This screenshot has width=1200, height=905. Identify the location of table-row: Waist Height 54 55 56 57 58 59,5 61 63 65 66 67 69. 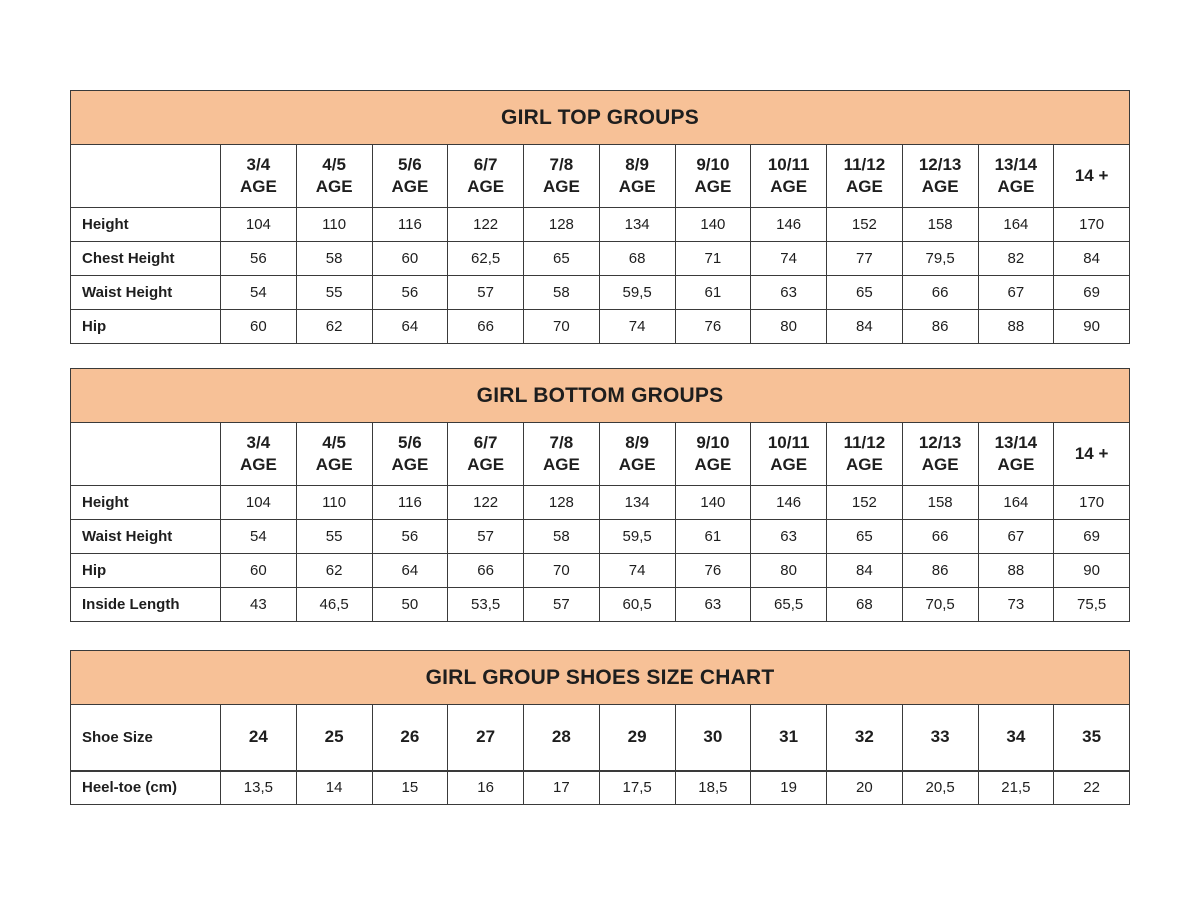
(600, 292).